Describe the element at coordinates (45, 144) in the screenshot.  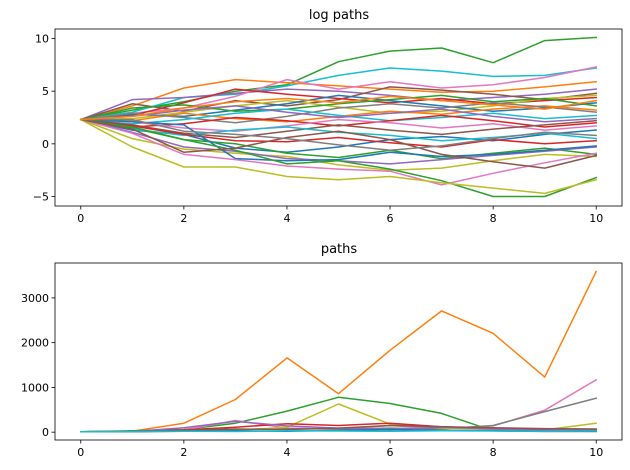
I see `log-paths-y-tick-label: 0` at that location.